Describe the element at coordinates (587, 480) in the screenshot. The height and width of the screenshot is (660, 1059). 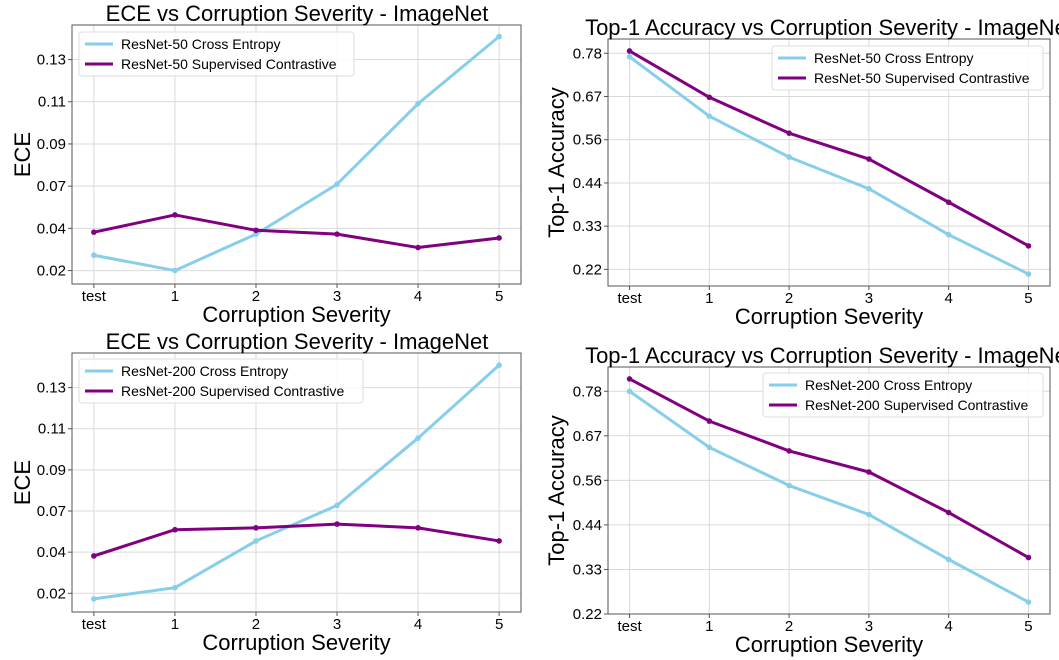
I see `y-tick-label: 0.56` at that location.